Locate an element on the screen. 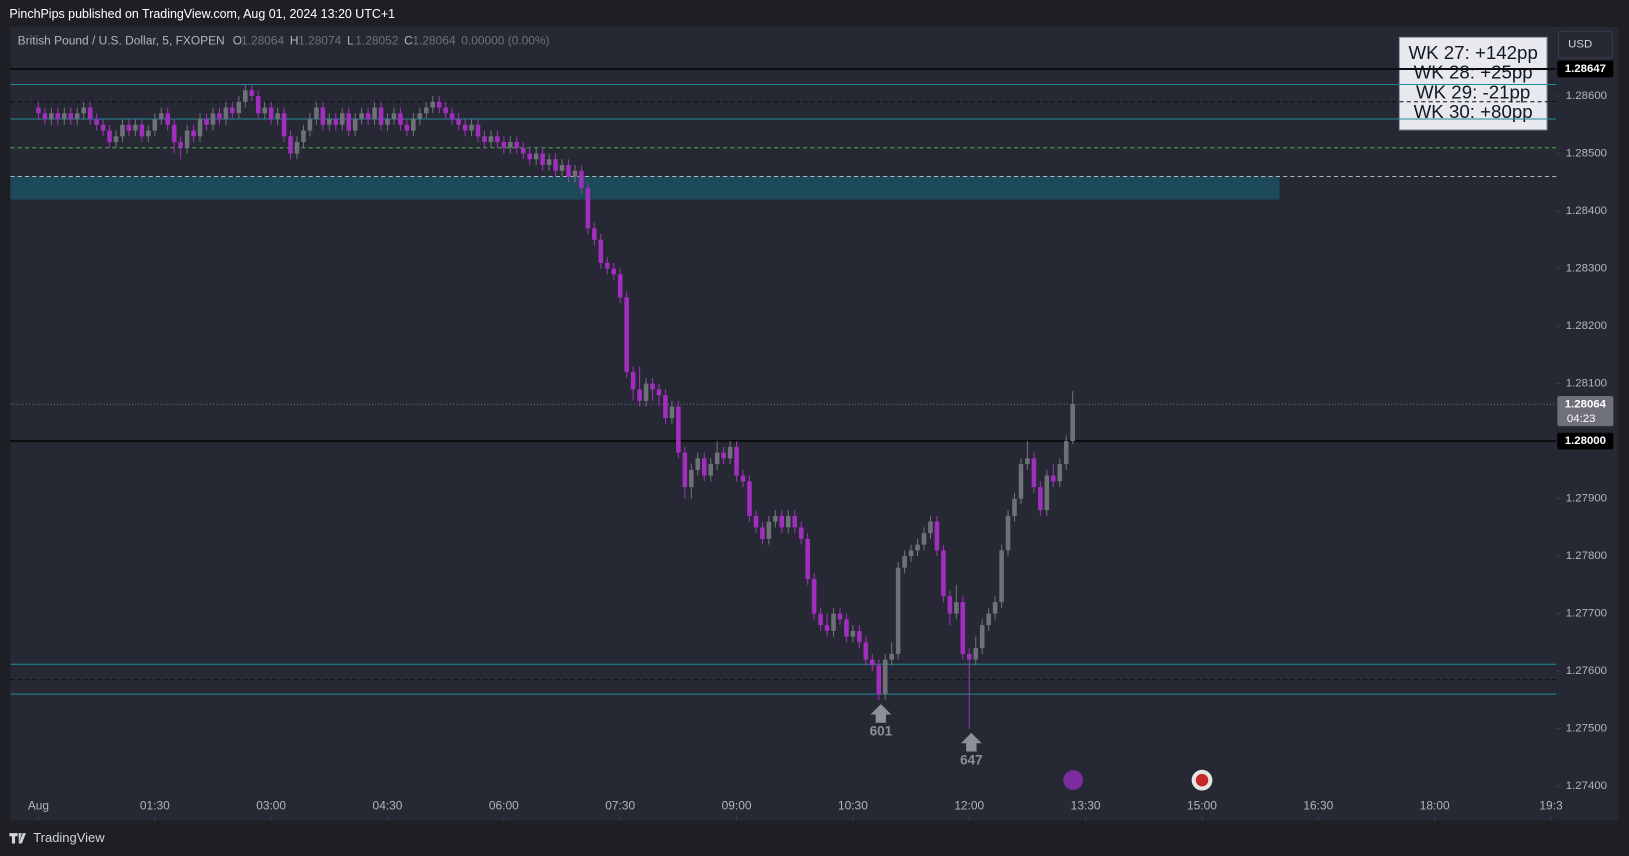  y-tick-label: 1.28300 is located at coordinates (1586, 269).